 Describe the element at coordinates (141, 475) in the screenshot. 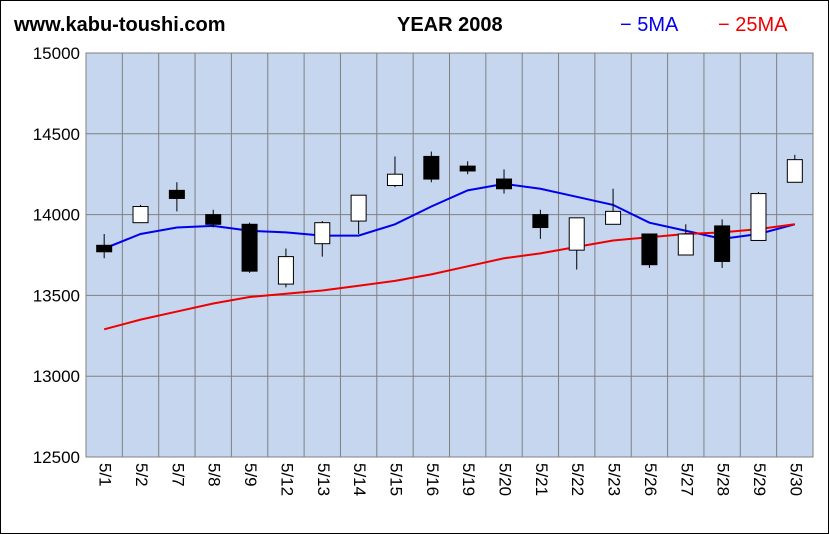

I see `x-tick-label: 5/2` at that location.